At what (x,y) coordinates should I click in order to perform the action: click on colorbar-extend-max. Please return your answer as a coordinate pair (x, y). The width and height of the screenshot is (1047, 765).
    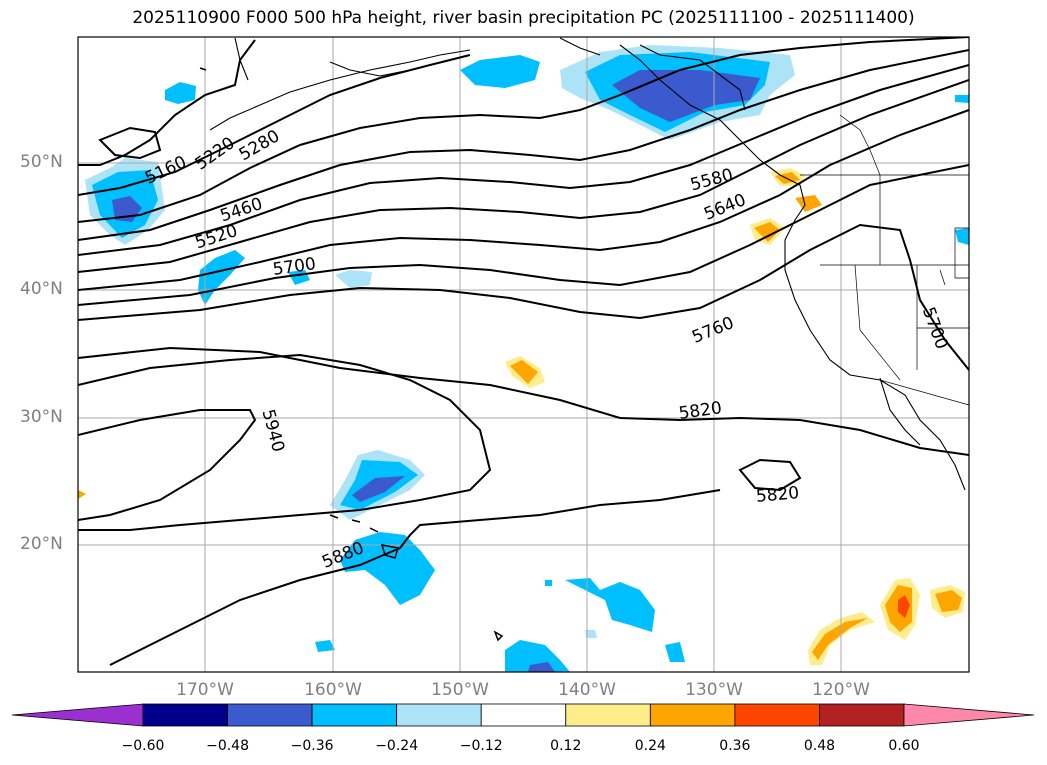
    Looking at the image, I should click on (969, 715).